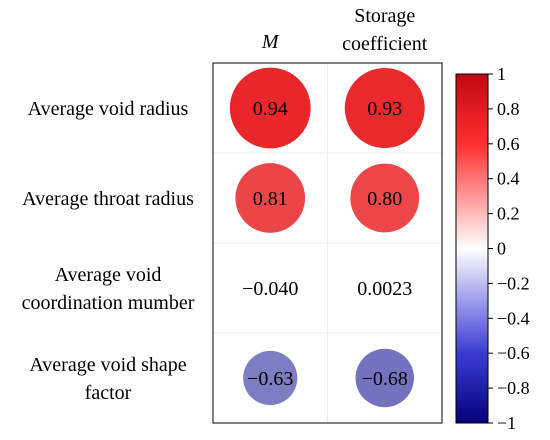 The height and width of the screenshot is (440, 550). I want to click on colorbar-tick-label: 0.2, so click(508, 214).